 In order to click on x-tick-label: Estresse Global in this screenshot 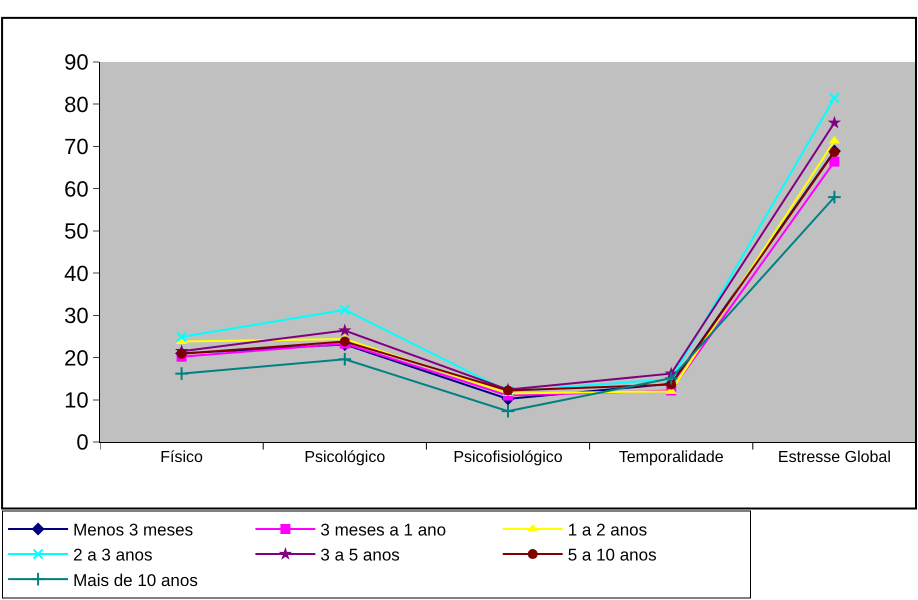, I will do `click(834, 457)`.